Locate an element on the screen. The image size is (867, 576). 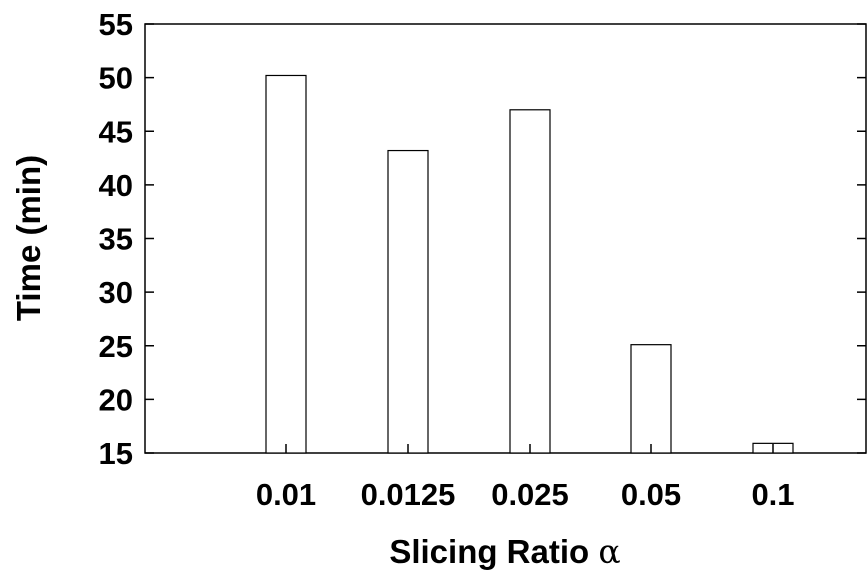
x-axis-title: Slicing Ratio α is located at coordinates (504, 551).